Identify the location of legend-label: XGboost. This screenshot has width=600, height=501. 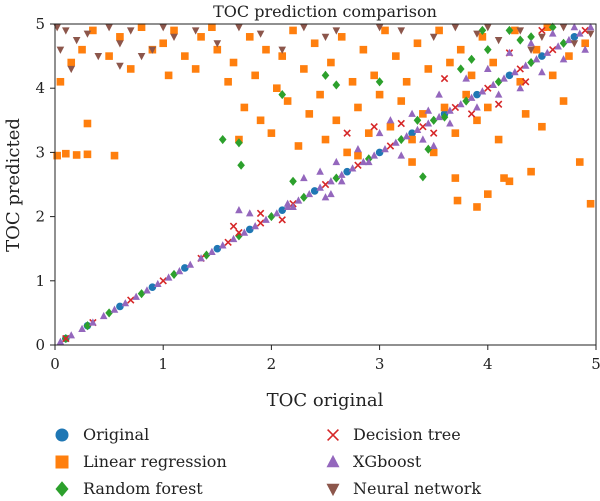
(387, 461).